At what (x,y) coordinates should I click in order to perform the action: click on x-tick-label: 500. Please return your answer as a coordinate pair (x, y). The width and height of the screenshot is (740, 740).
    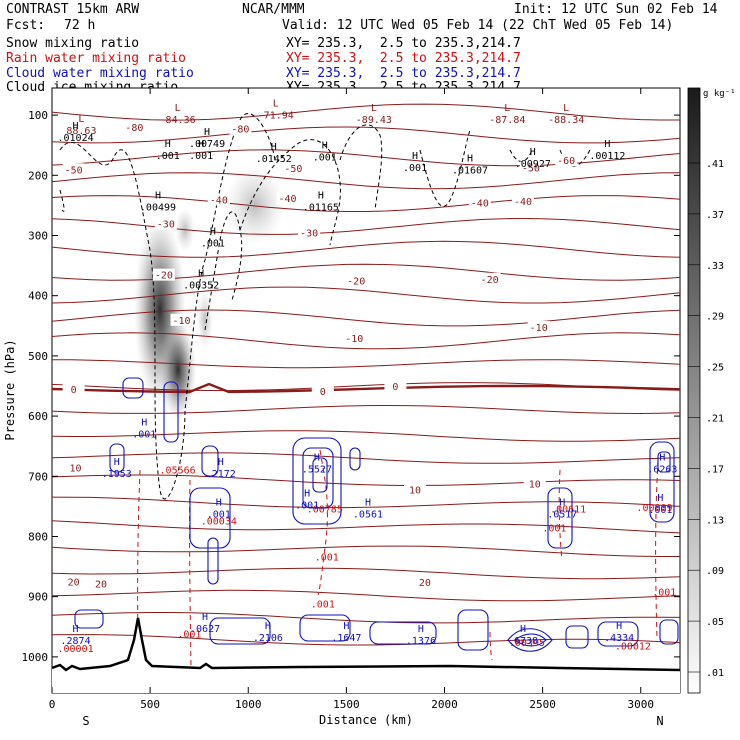
    Looking at the image, I should click on (150, 704).